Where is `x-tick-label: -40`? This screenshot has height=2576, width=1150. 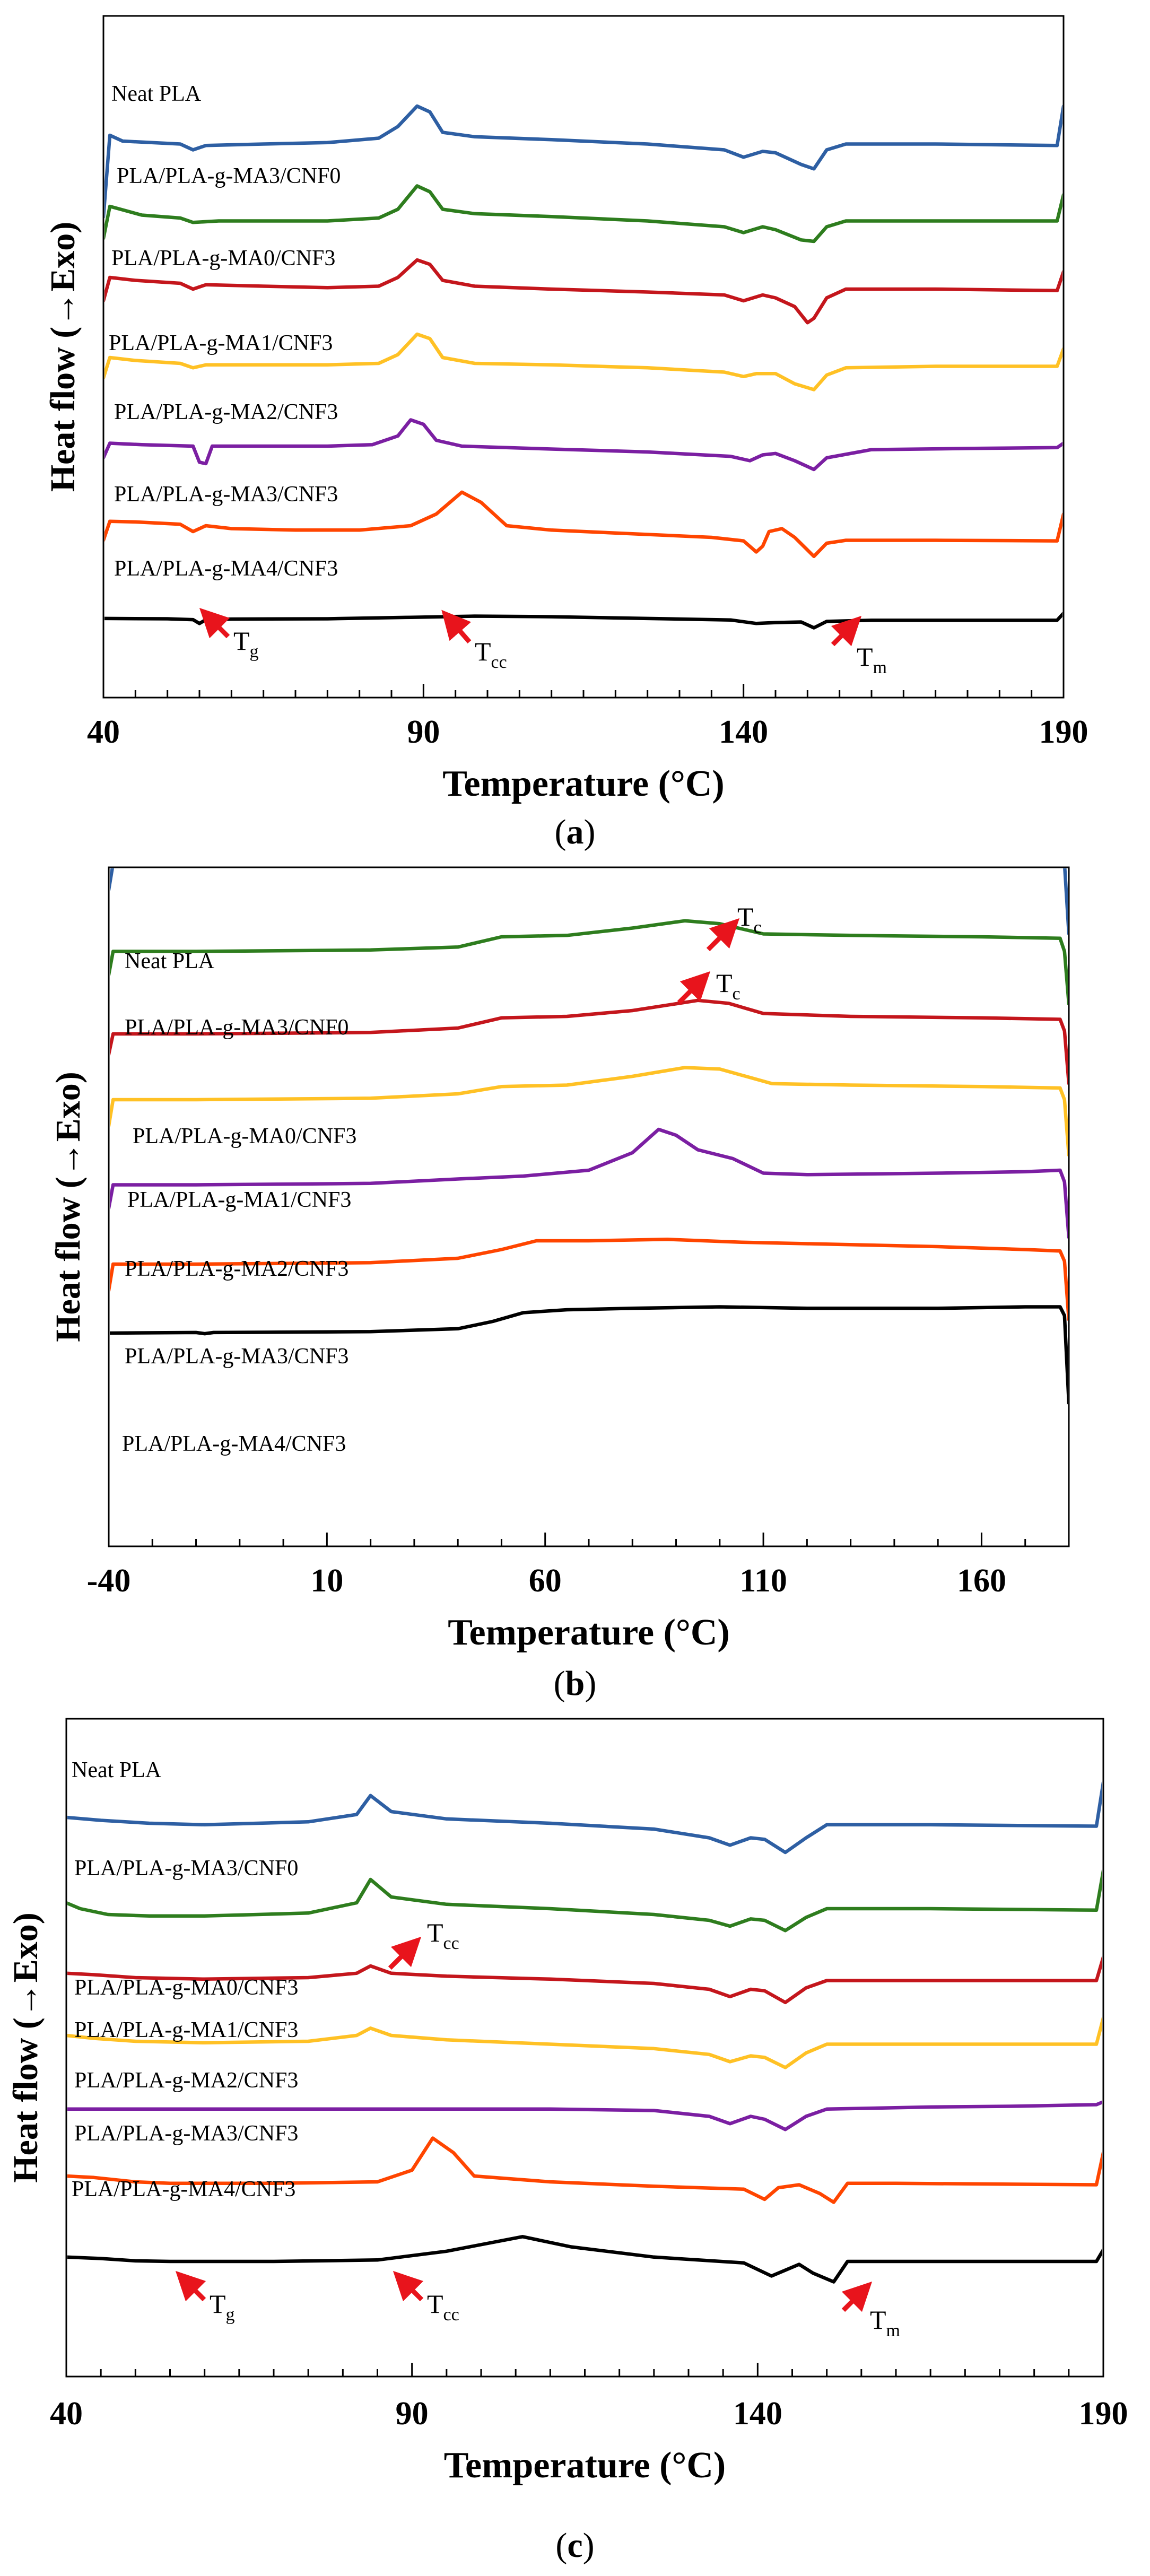
x-tick-label: -40 is located at coordinates (109, 1581).